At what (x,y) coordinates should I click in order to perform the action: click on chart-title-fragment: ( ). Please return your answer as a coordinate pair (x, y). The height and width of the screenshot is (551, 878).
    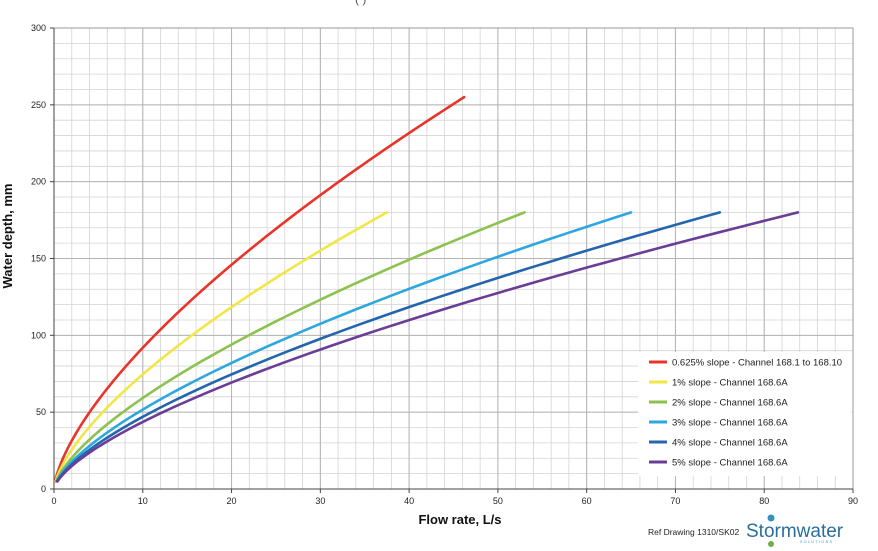
    Looking at the image, I should click on (360, 3).